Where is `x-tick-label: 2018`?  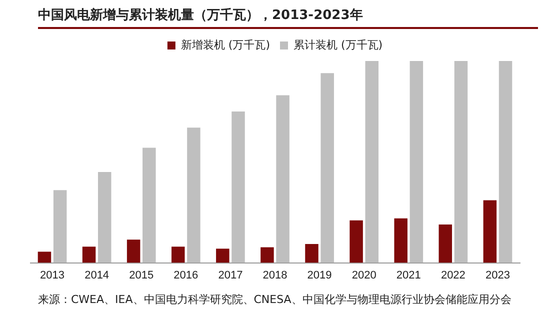
x-tick-label: 2018 is located at coordinates (275, 275).